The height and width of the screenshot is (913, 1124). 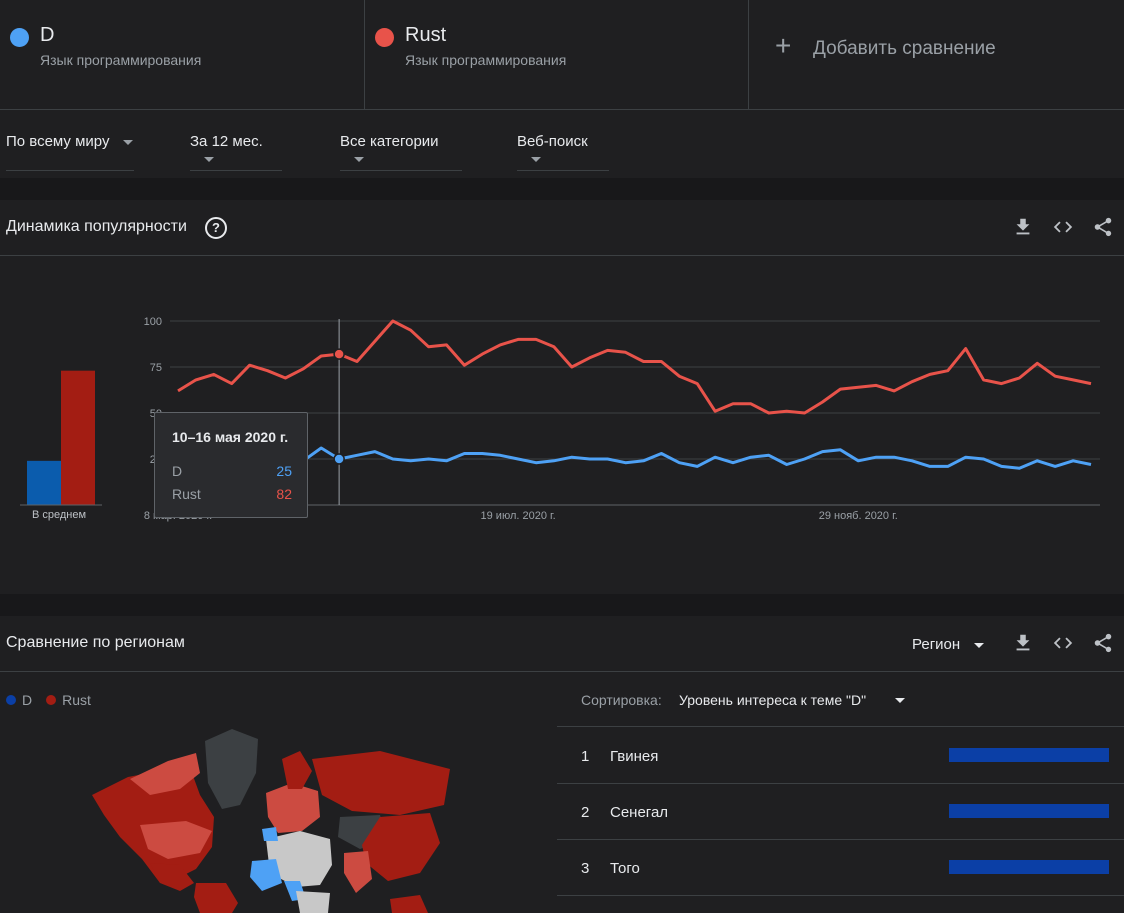 I want to click on legend-label-rust: Rust, so click(x=76, y=700).